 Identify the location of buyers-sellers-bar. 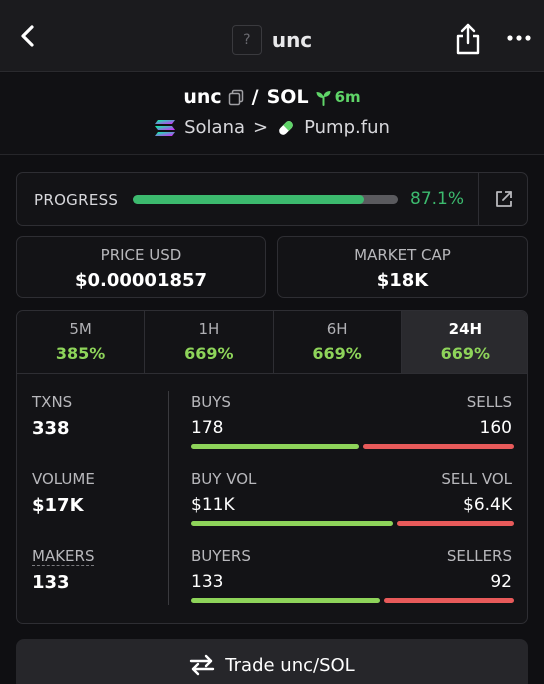
(352, 600).